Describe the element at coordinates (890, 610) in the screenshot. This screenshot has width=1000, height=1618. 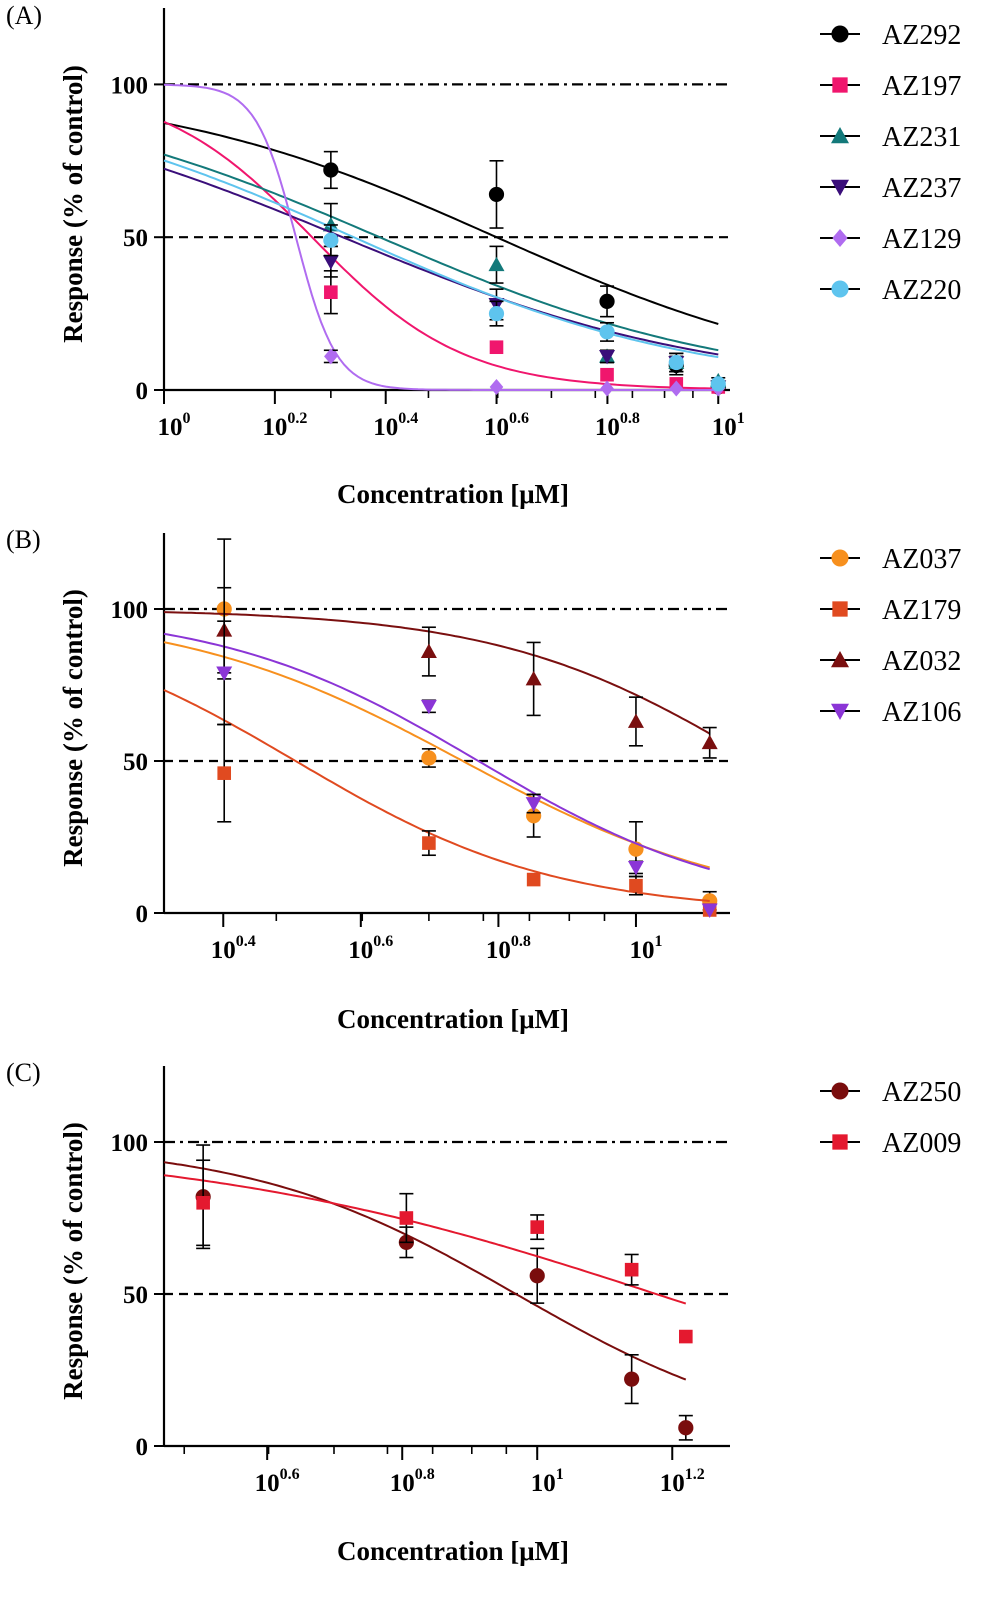
I see `legend-item-AZ179: AZ179` at that location.